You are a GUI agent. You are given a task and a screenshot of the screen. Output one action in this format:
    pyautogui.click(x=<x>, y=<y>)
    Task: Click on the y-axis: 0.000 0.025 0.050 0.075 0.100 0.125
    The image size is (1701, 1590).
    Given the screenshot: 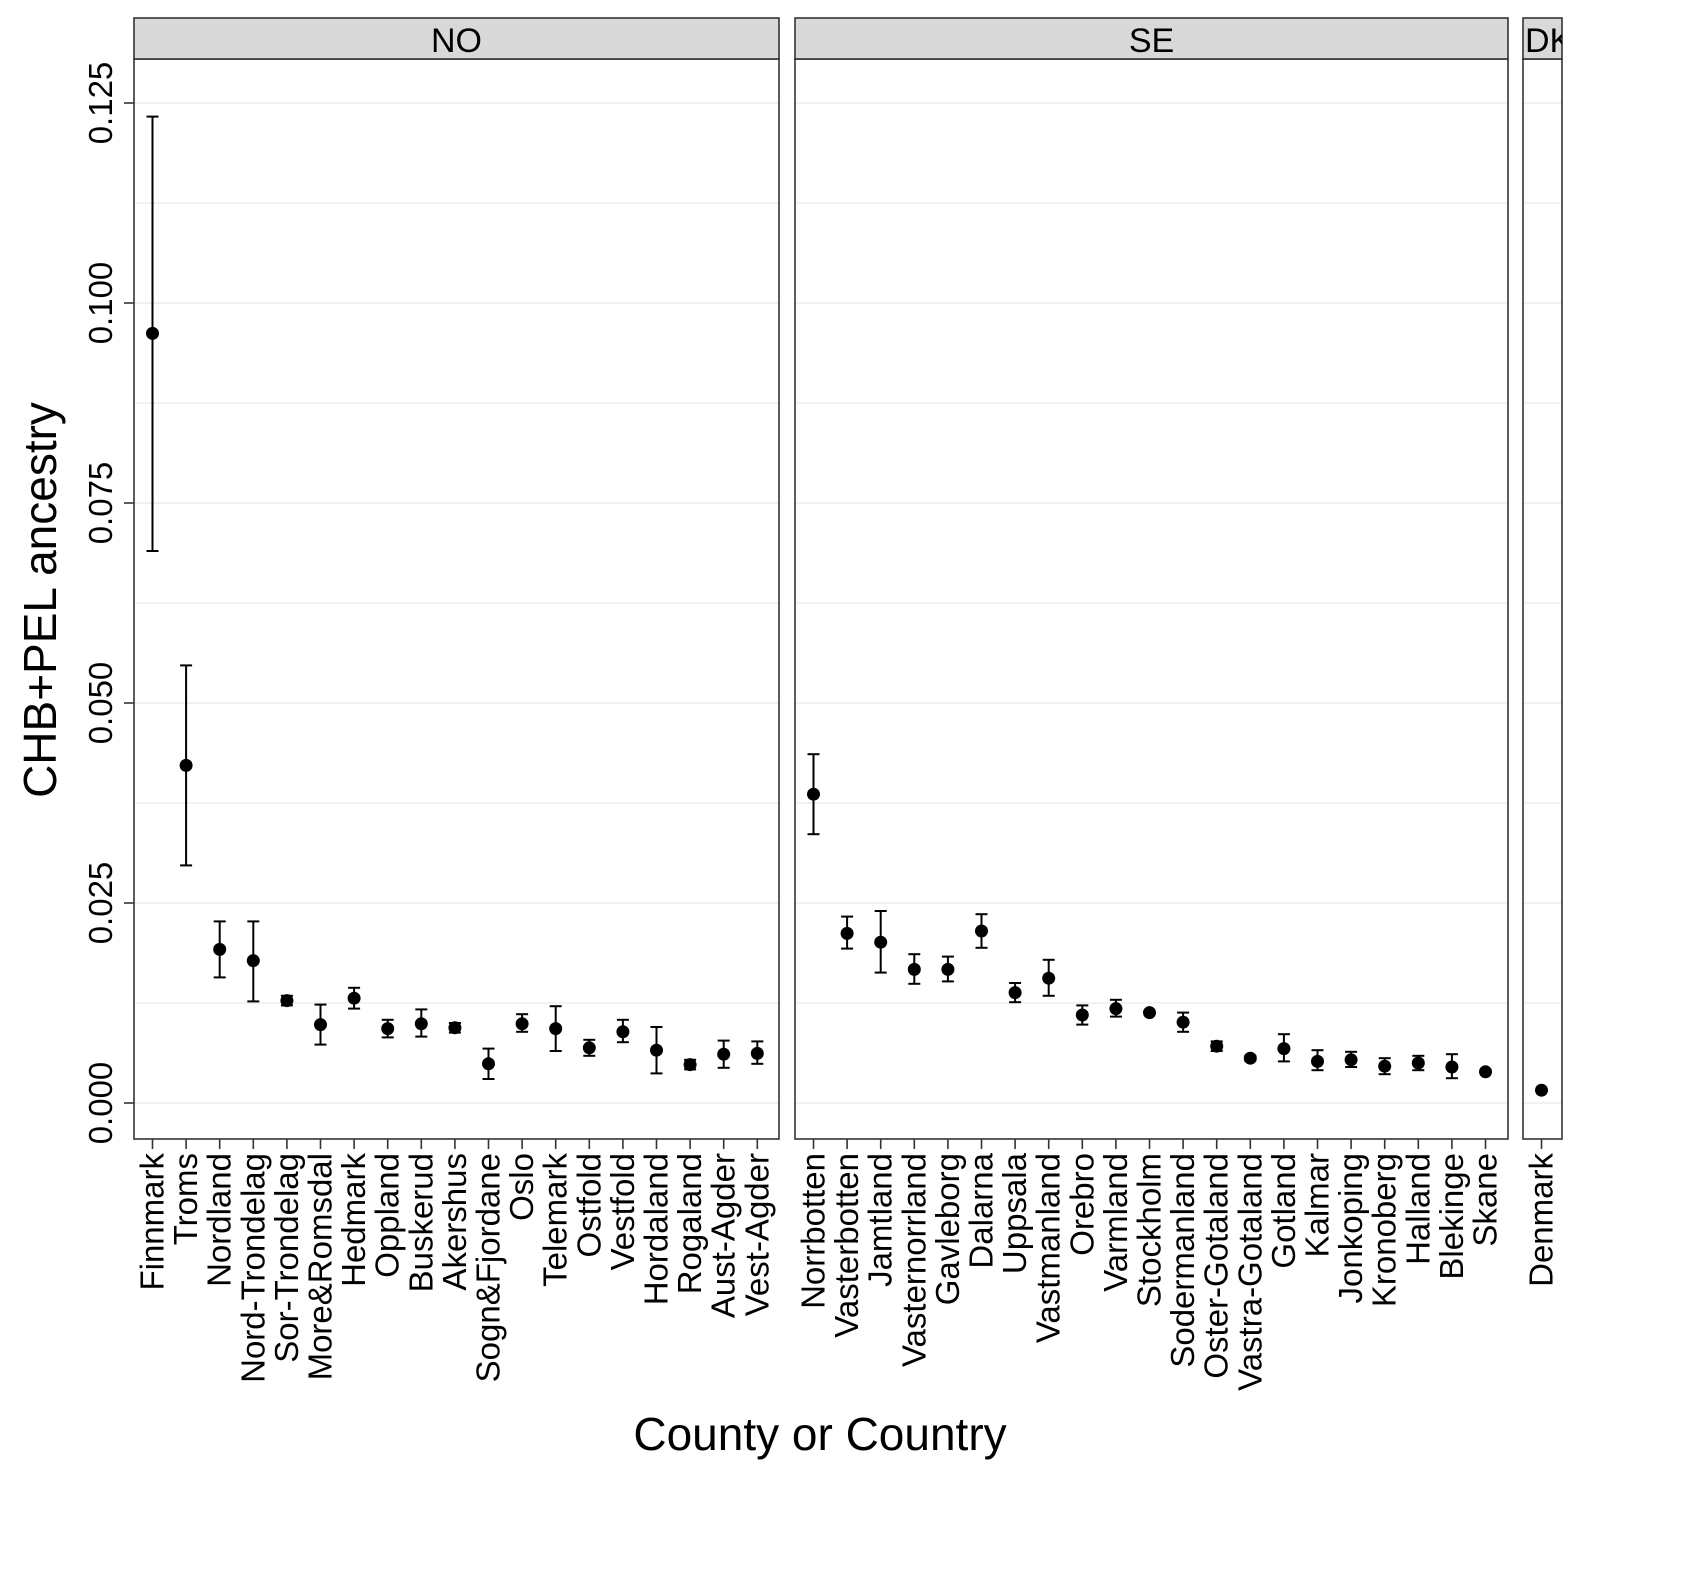 What is the action you would take?
    pyautogui.click(x=108, y=603)
    